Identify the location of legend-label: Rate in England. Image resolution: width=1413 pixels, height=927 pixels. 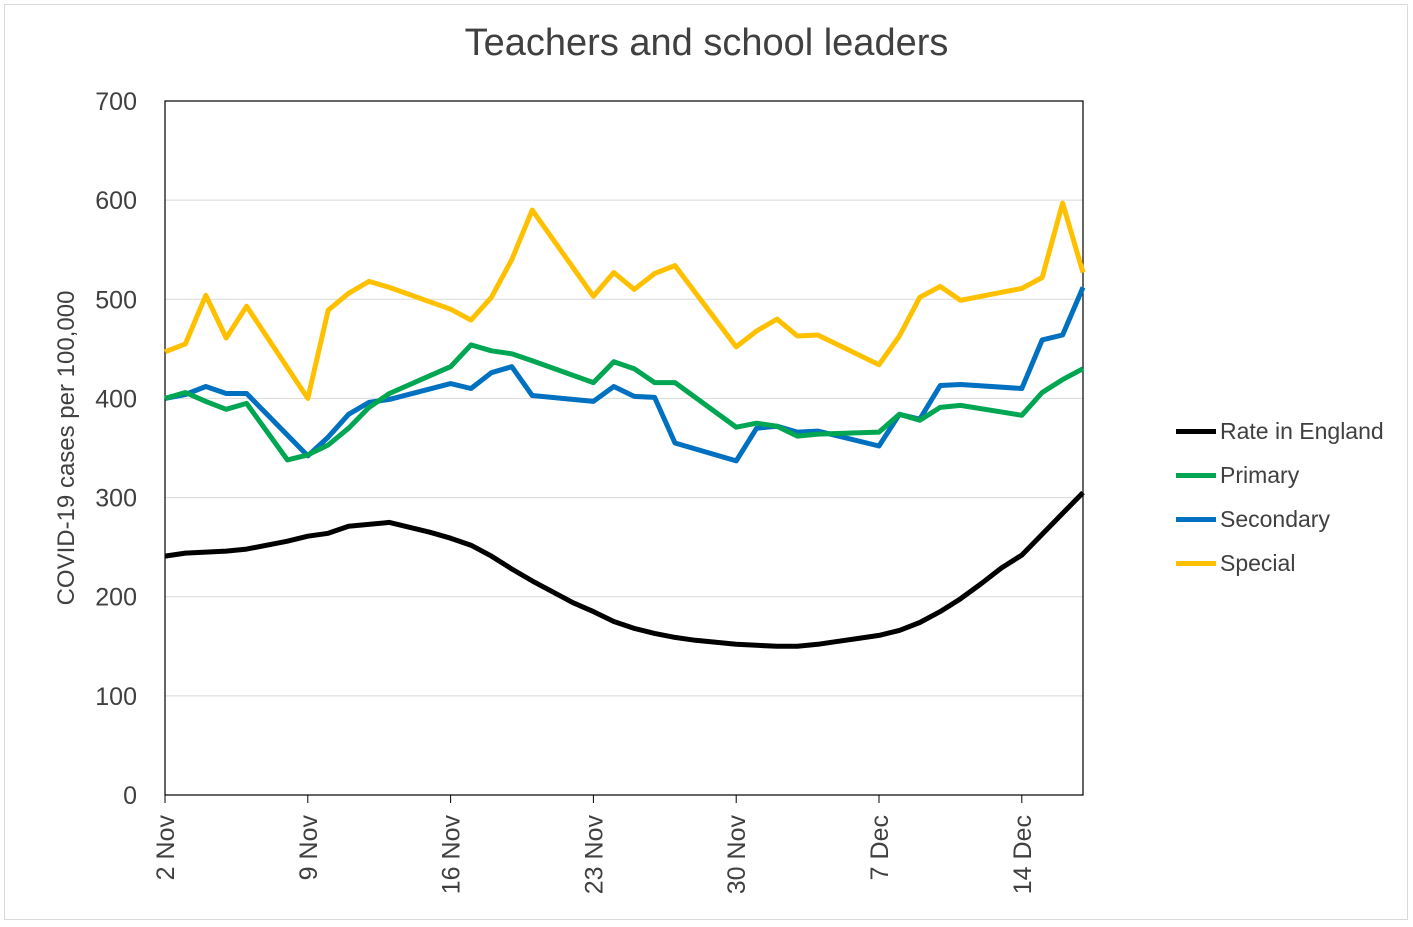
(1302, 430).